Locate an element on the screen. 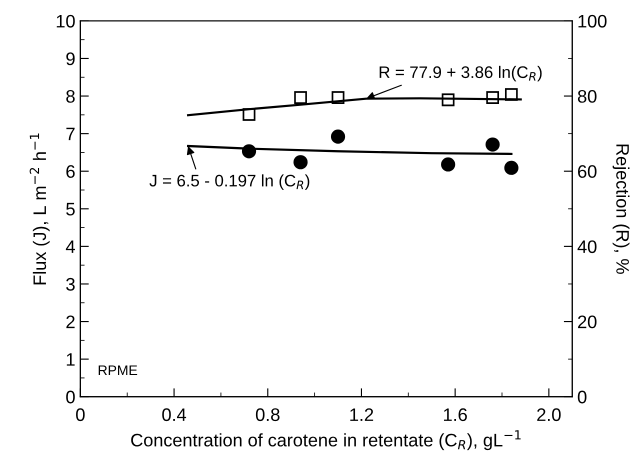  y2-tick-label: 100 is located at coordinates (592, 21).